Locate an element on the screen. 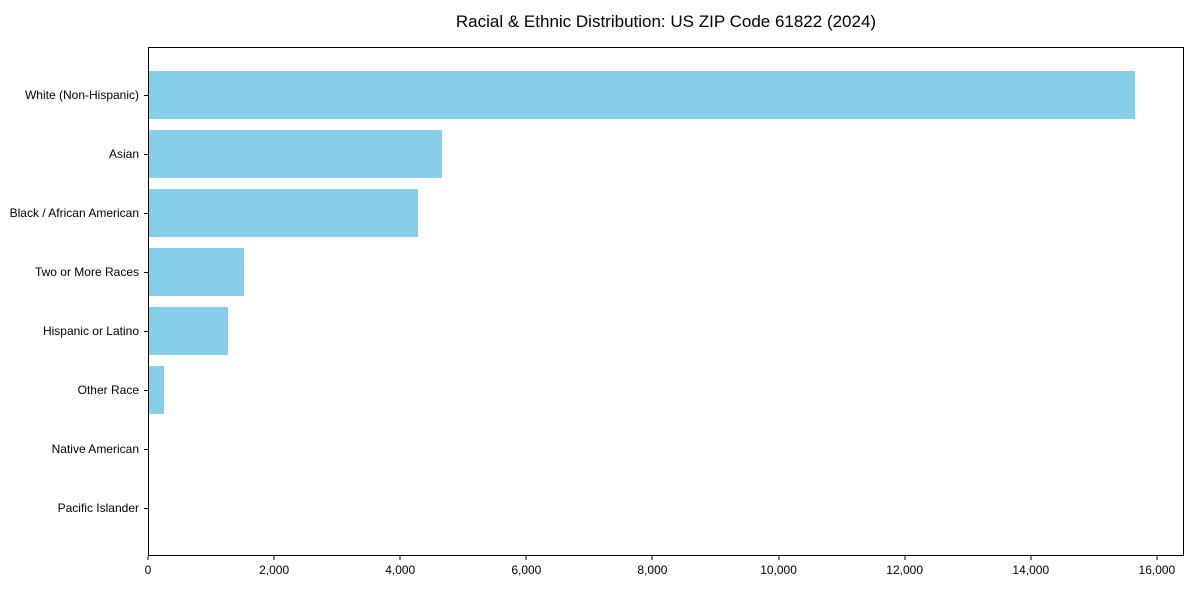  x-tick-label: 14,000 is located at coordinates (1031, 570).